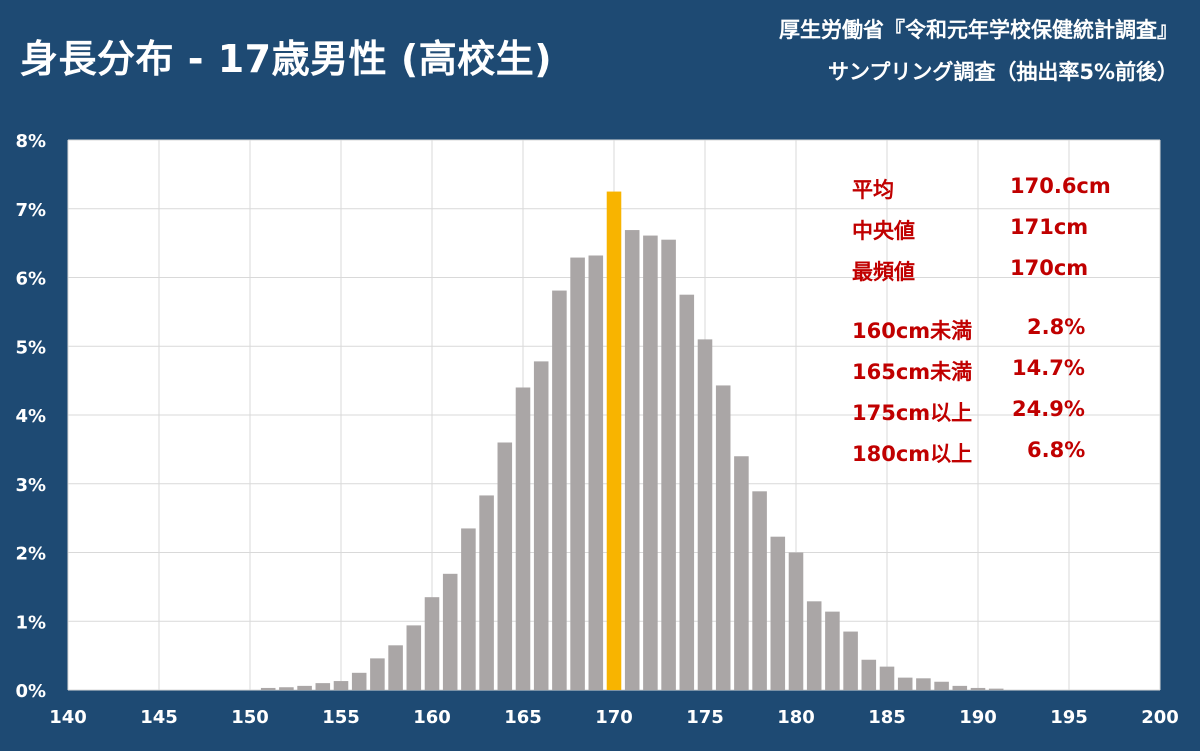  Describe the element at coordinates (1160, 717) in the screenshot. I see `x-tick-label: 200` at that location.